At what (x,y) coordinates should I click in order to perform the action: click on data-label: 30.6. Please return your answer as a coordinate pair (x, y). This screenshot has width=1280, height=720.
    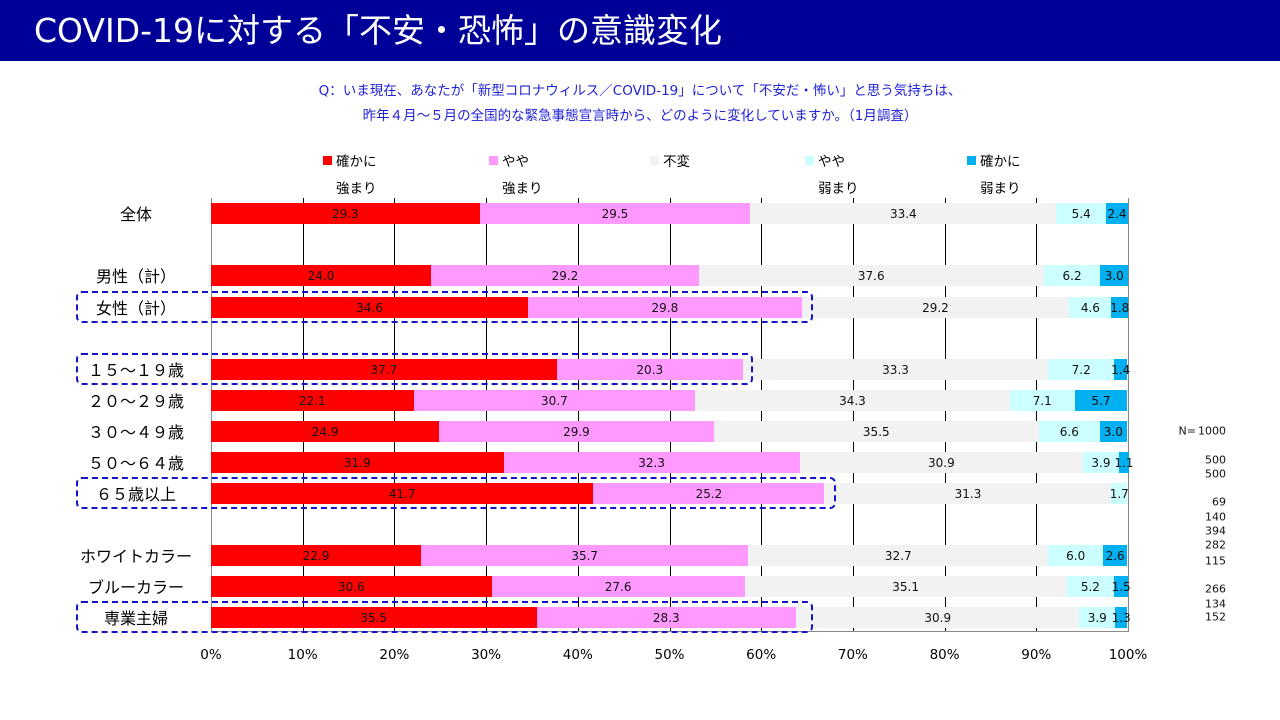
    Looking at the image, I should click on (351, 587).